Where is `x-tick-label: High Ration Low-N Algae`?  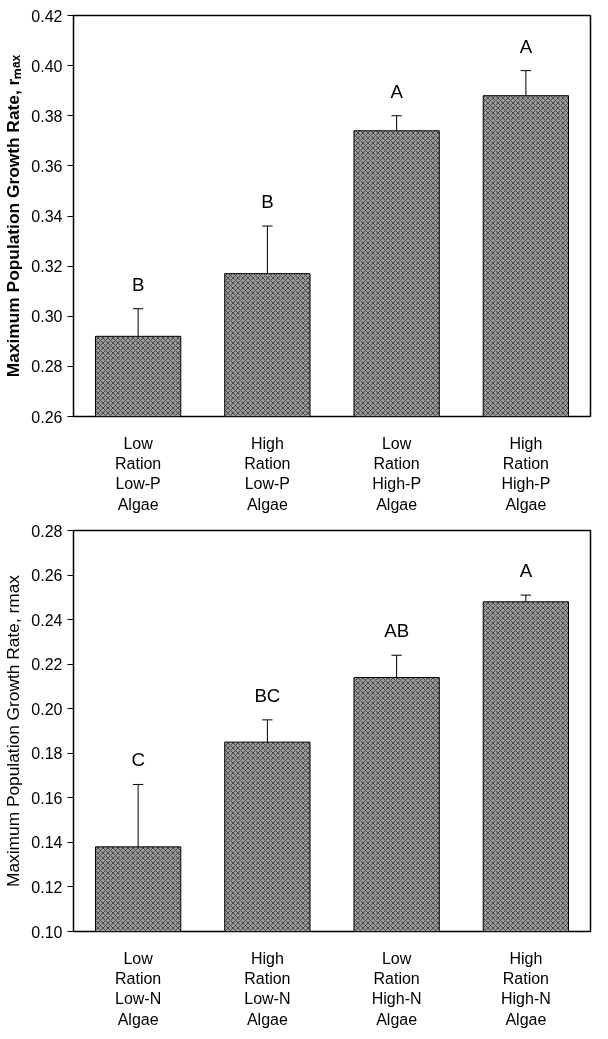
x-tick-label: High Ration Low-N Algae is located at coordinates (267, 988).